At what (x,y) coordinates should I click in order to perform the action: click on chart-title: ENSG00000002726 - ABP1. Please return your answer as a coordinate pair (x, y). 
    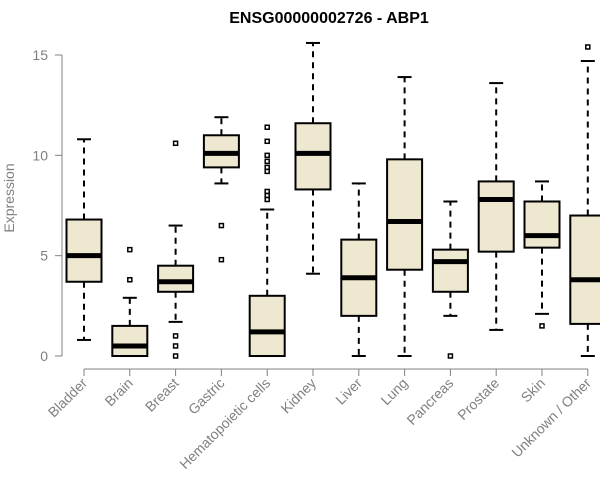
    Looking at the image, I should click on (329, 18).